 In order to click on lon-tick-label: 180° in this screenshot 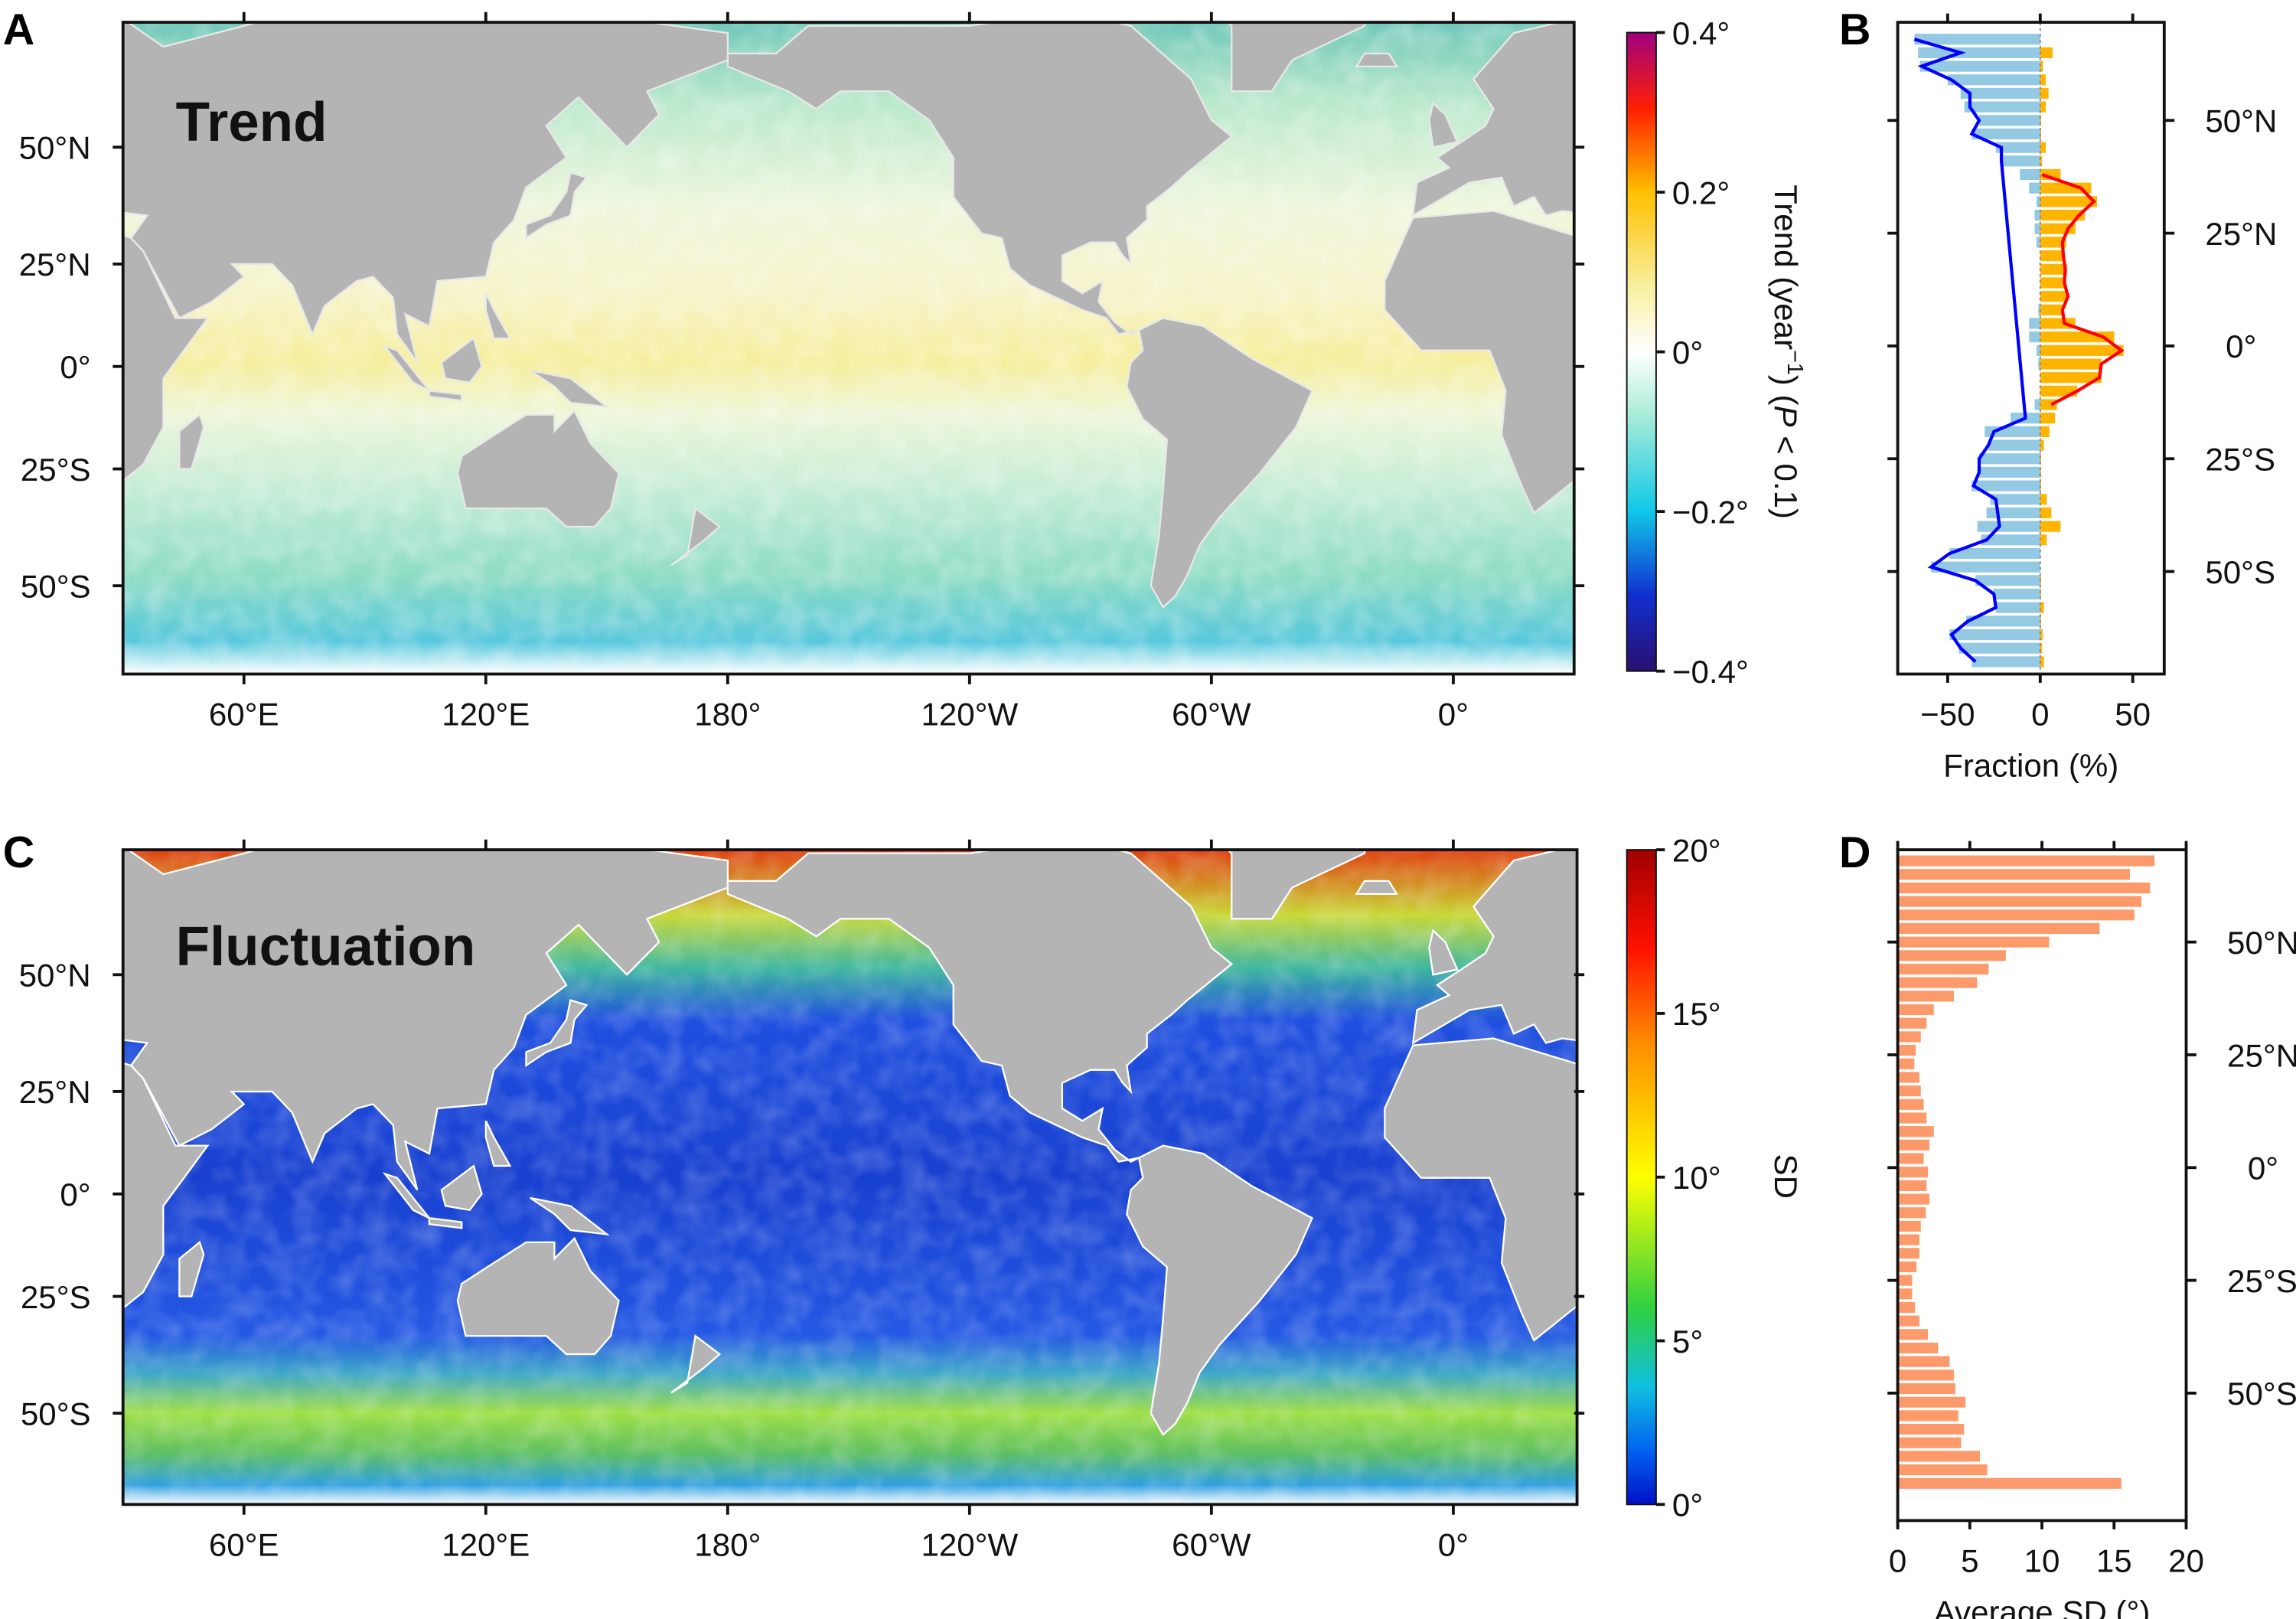, I will do `click(727, 714)`.